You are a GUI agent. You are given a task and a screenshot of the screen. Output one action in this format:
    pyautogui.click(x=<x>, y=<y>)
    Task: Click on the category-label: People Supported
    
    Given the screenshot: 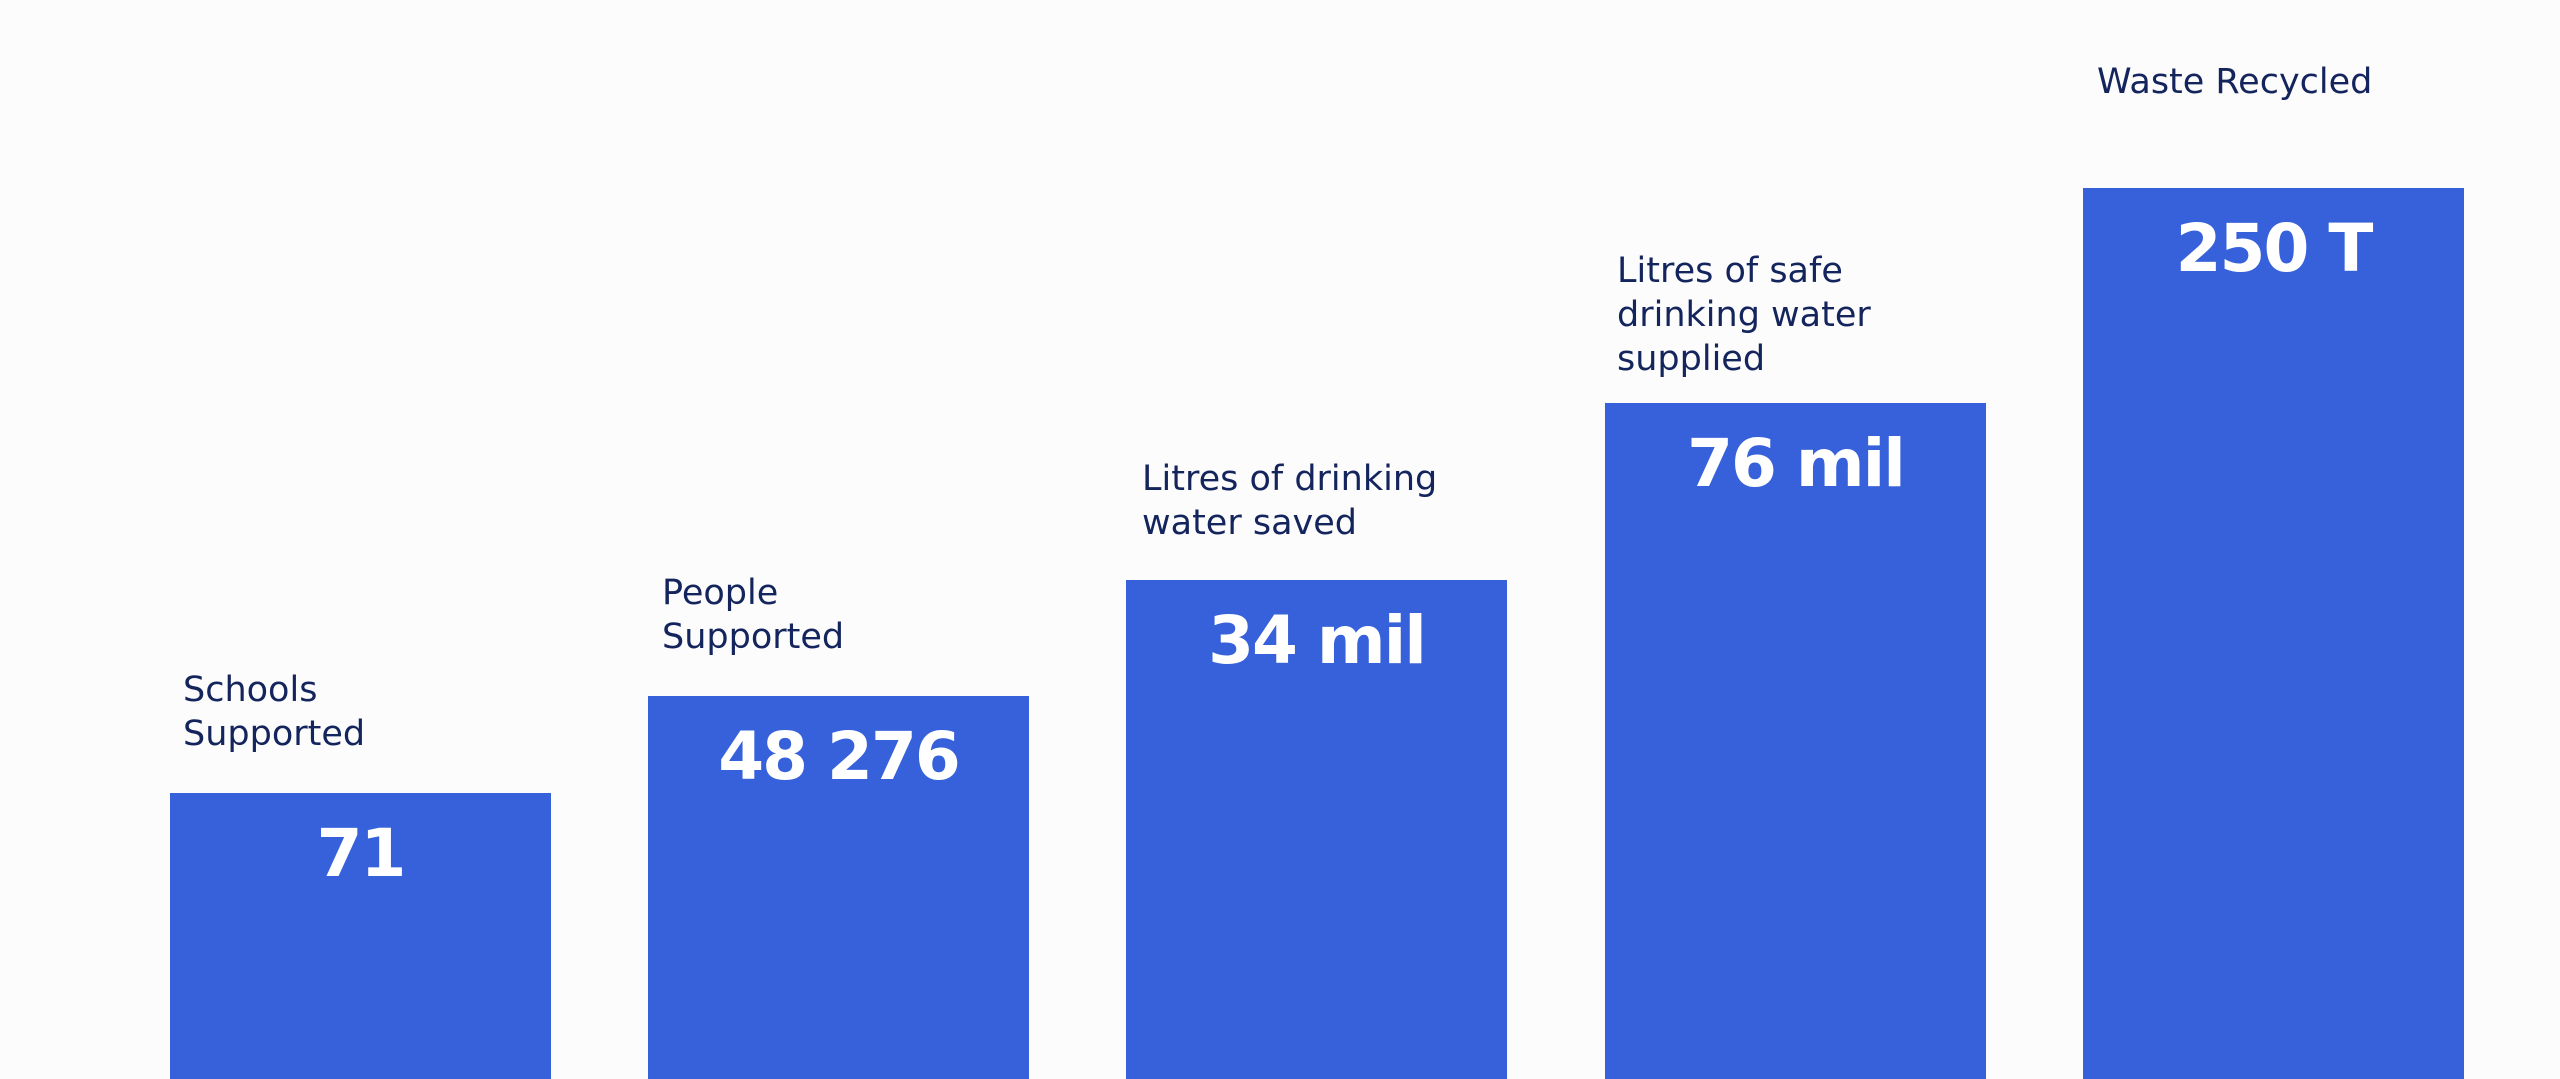 What is the action you would take?
    pyautogui.click(x=827, y=615)
    